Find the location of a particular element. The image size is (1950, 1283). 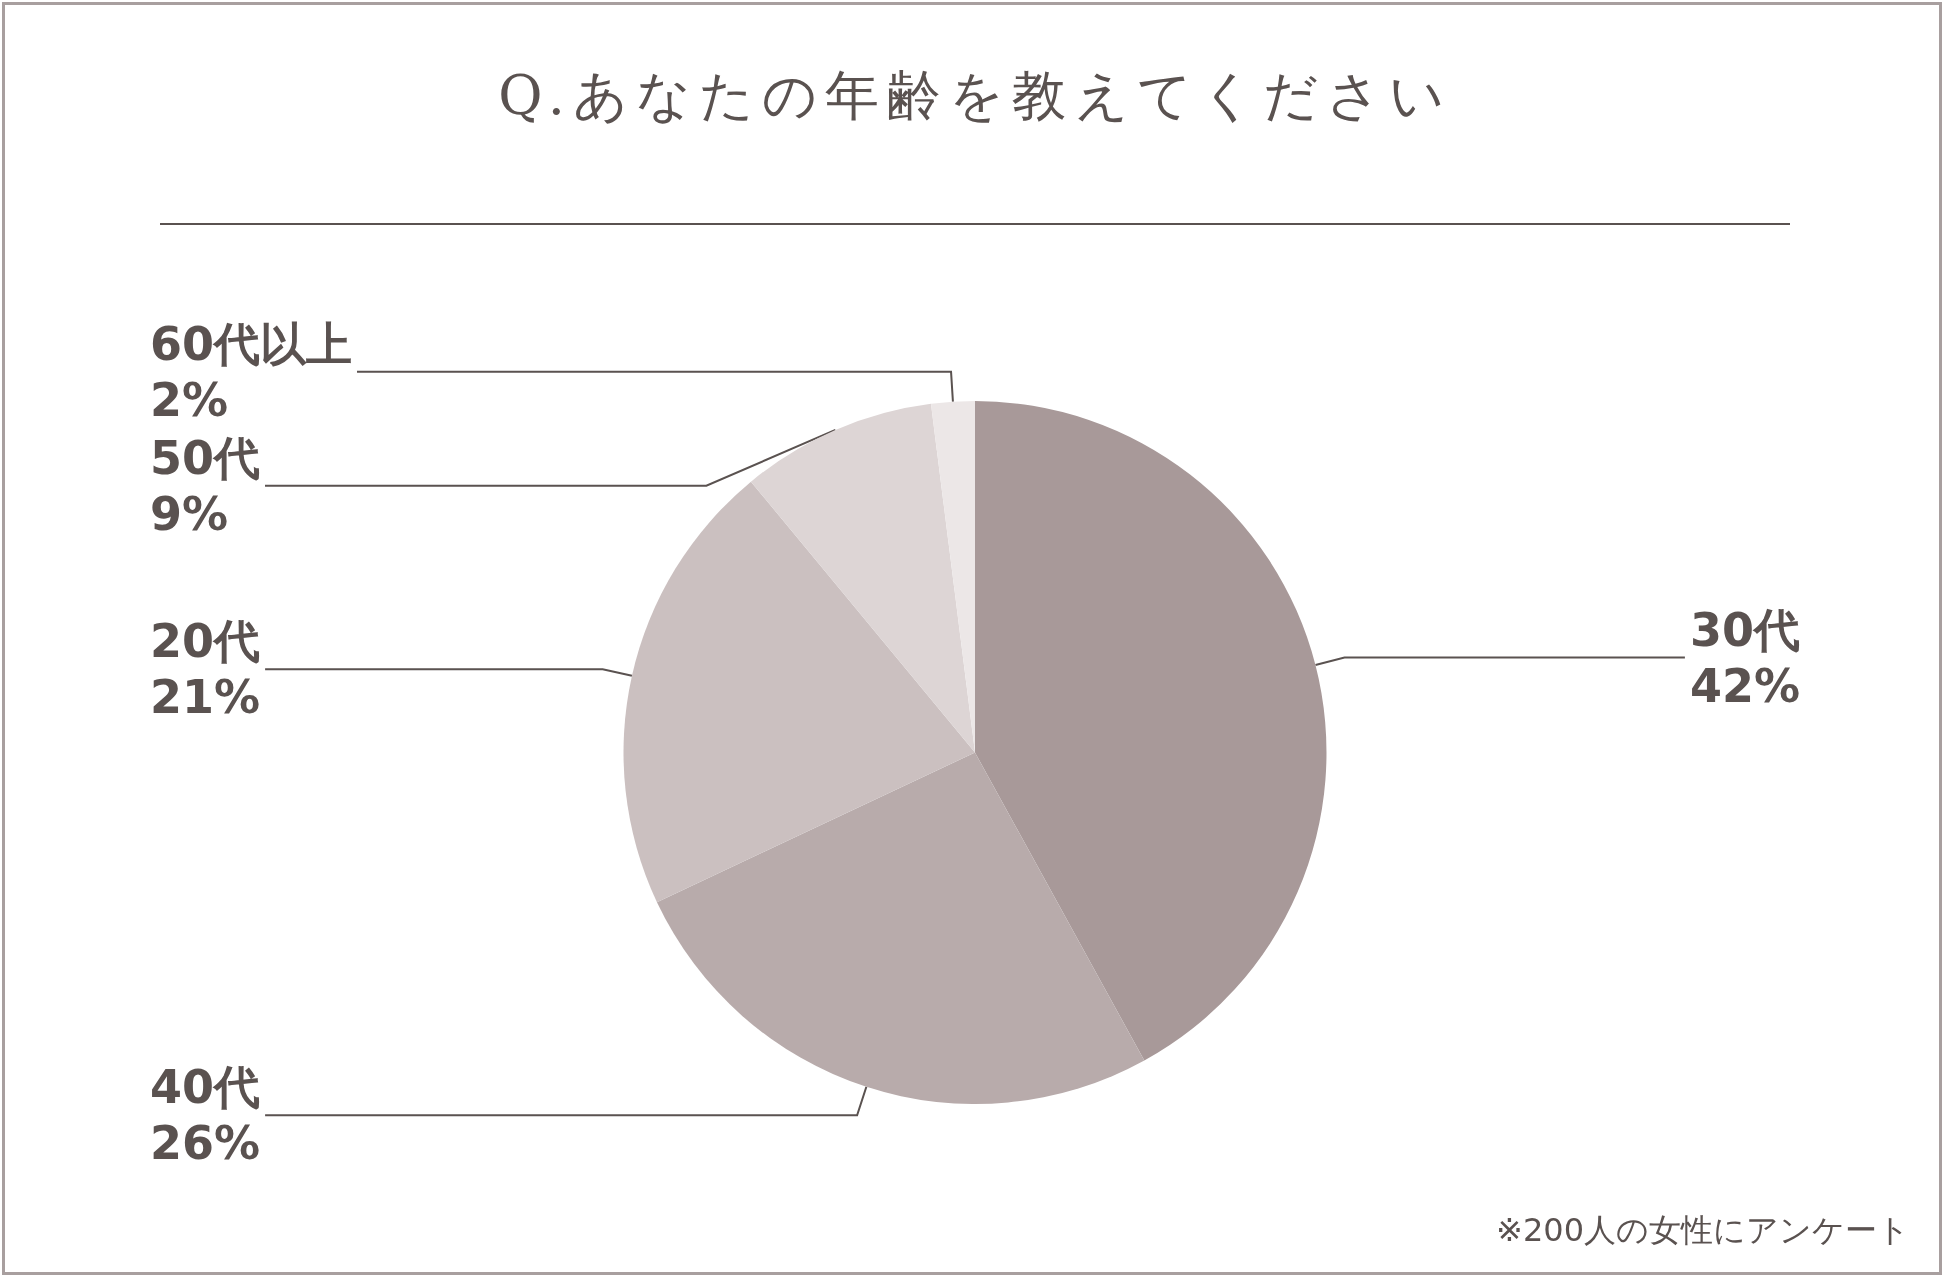

data-label: 26% is located at coordinates (205, 1143).